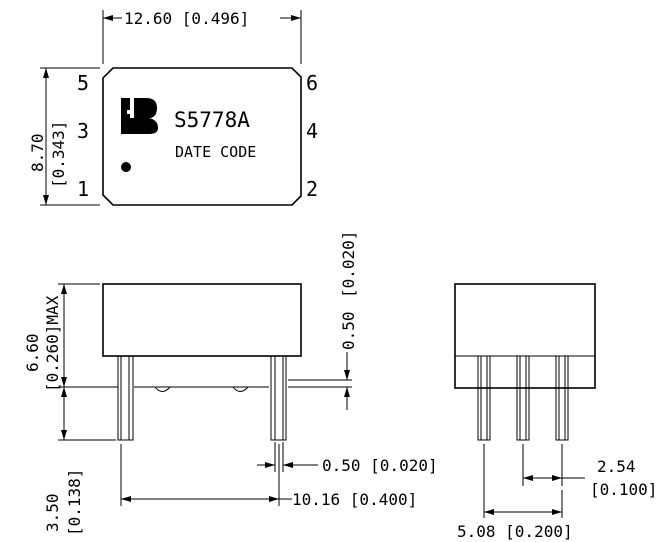  I want to click on side-pin-left, so click(125, 398).